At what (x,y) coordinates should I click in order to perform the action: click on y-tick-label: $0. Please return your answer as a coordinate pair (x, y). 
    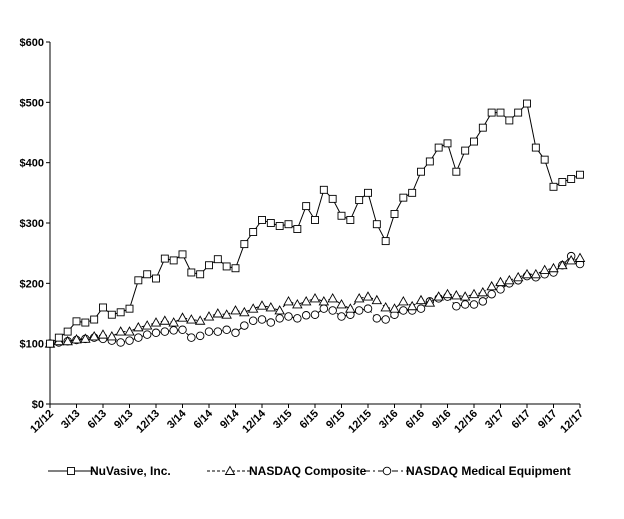
    Looking at the image, I should click on (38, 405).